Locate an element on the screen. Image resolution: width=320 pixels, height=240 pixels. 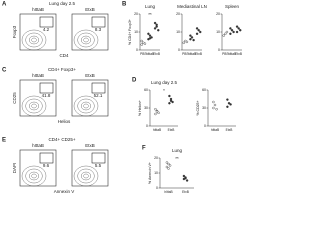
panel-title: Spleen is located at coordinates (232, 6).